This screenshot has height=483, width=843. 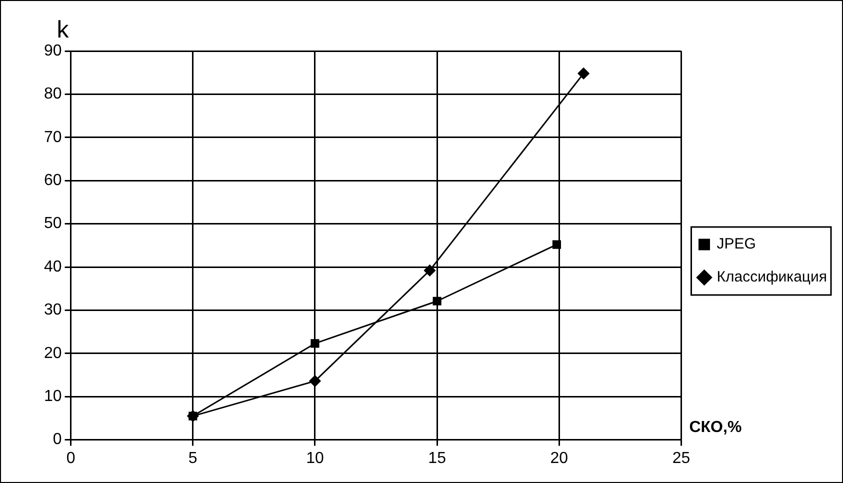 I want to click on y-axis-title: k, so click(x=63, y=30).